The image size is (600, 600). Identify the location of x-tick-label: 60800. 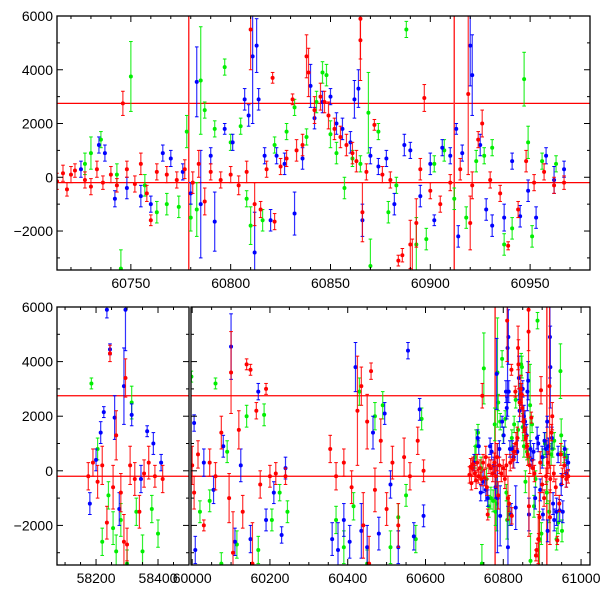
(503, 578).